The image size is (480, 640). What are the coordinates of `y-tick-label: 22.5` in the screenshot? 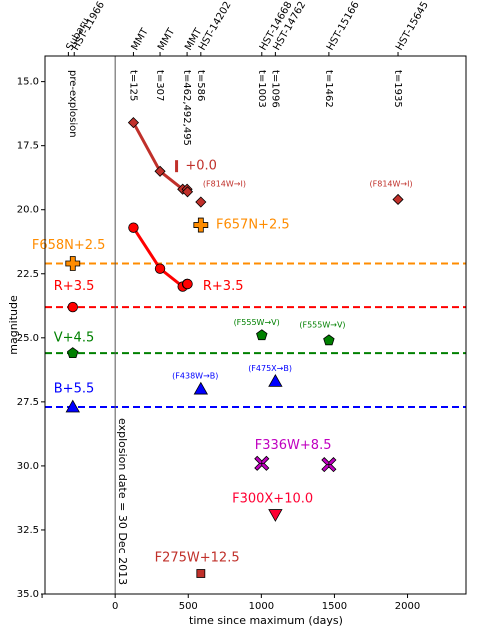 It's located at (28, 274).